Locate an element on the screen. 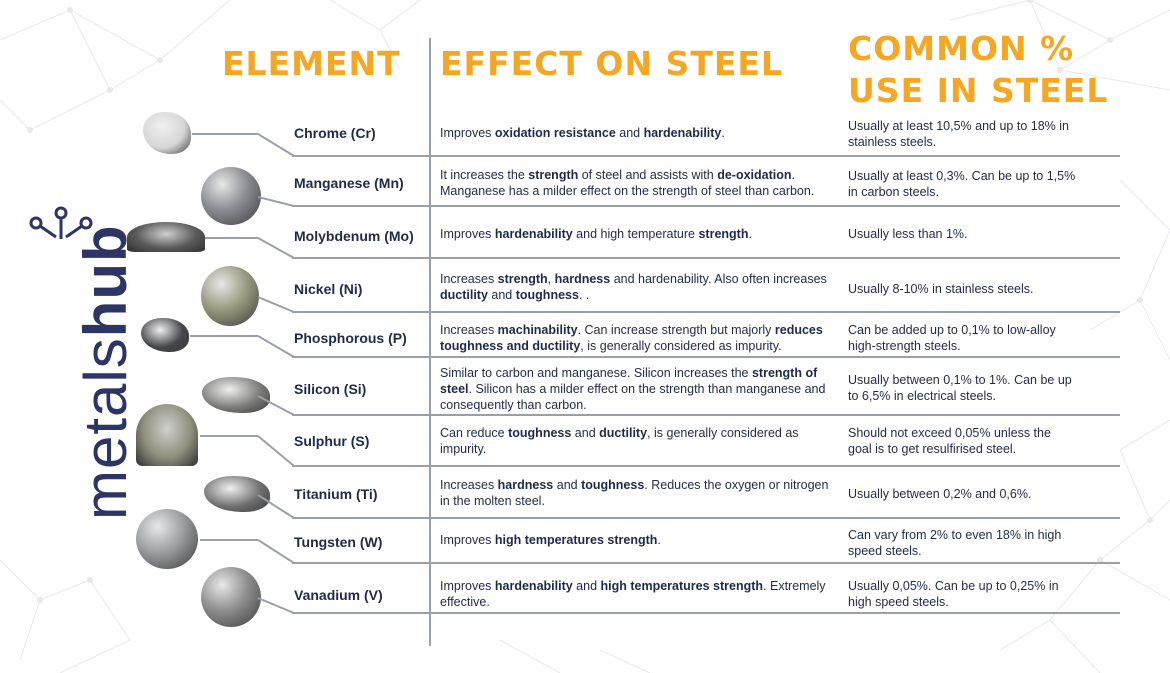 This screenshot has width=1170, height=673. column-divider is located at coordinates (430, 342).